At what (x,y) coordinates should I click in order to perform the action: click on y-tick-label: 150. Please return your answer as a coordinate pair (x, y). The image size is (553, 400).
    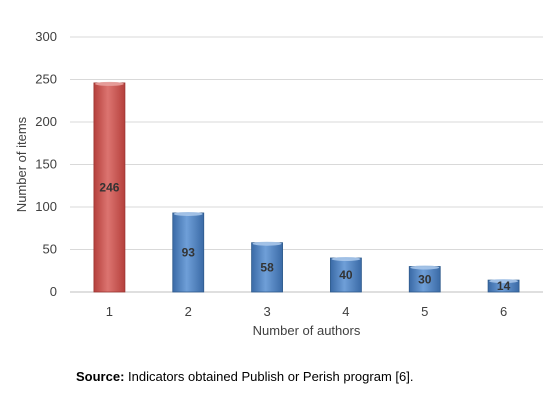
    Looking at the image, I should click on (46, 164).